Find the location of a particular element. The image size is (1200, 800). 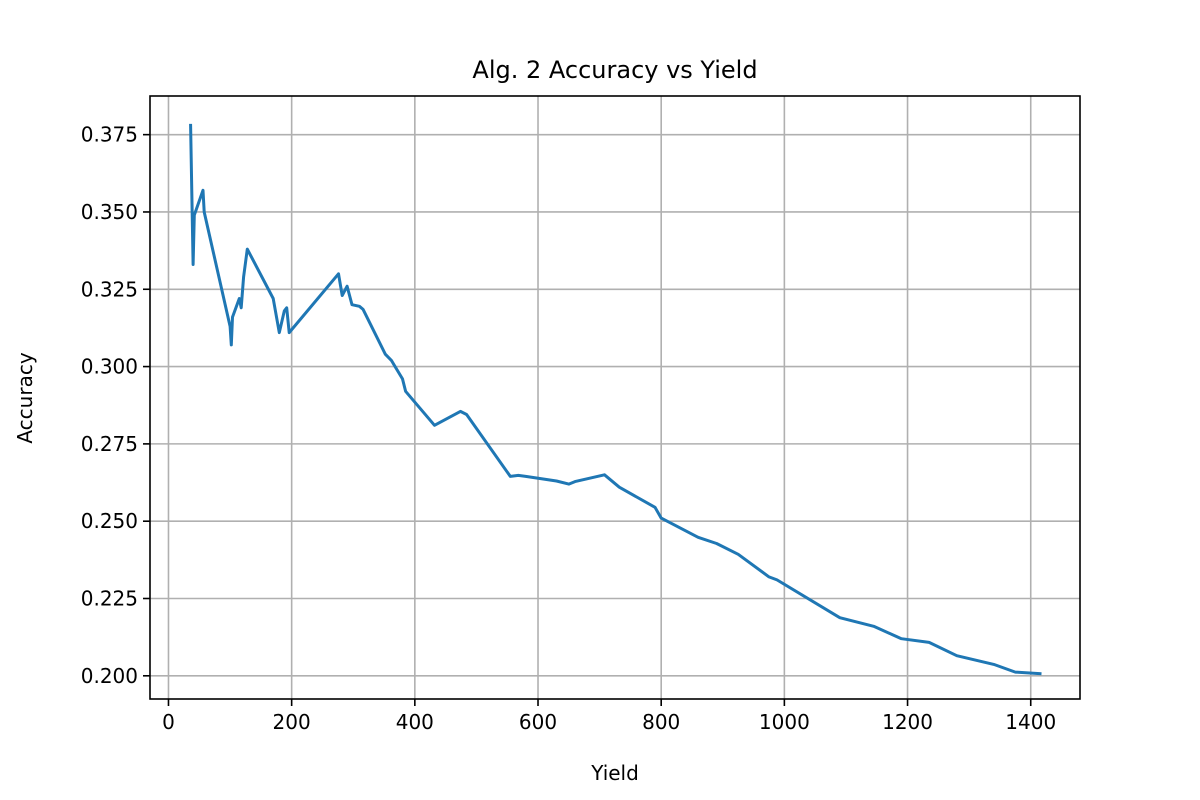

x-axis-ticks: 0 200 400 600 800 1000 1200 1400 is located at coordinates (609, 716).